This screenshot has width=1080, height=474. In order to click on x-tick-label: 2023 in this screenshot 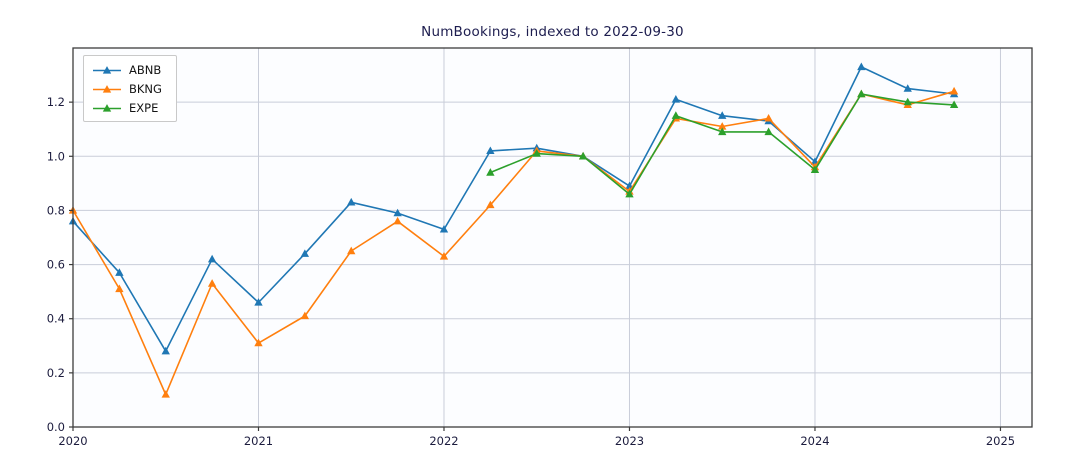, I will do `click(629, 441)`.